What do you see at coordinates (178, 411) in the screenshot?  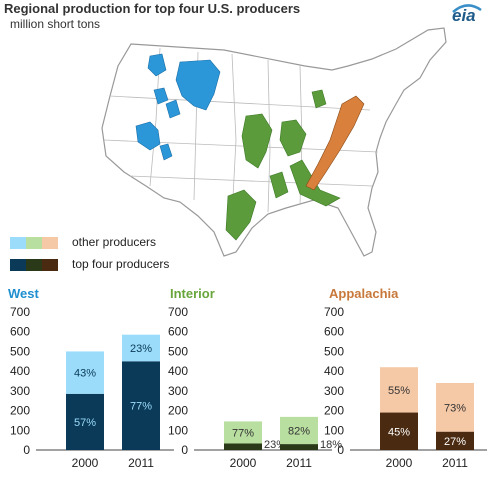 I see `interior-ytick-label: 200` at bounding box center [178, 411].